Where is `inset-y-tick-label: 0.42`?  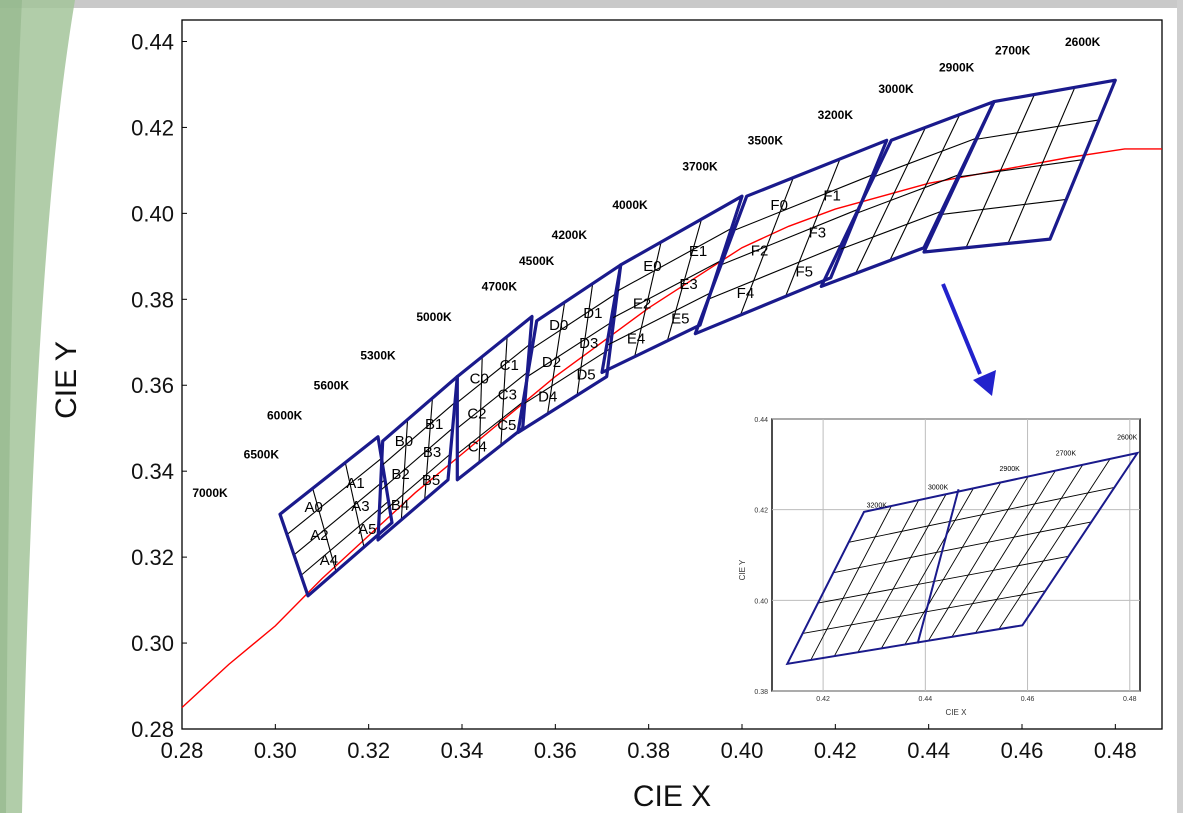 inset-y-tick-label: 0.42 is located at coordinates (761, 511).